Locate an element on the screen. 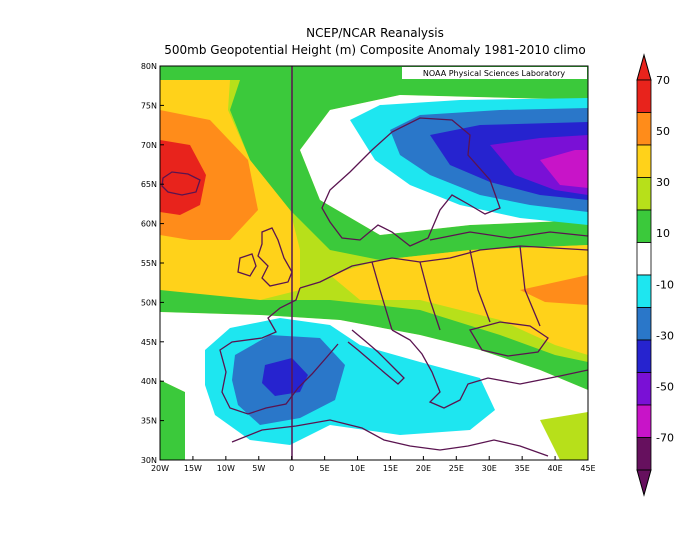  colorbar-label: -50 is located at coordinates (665, 386).